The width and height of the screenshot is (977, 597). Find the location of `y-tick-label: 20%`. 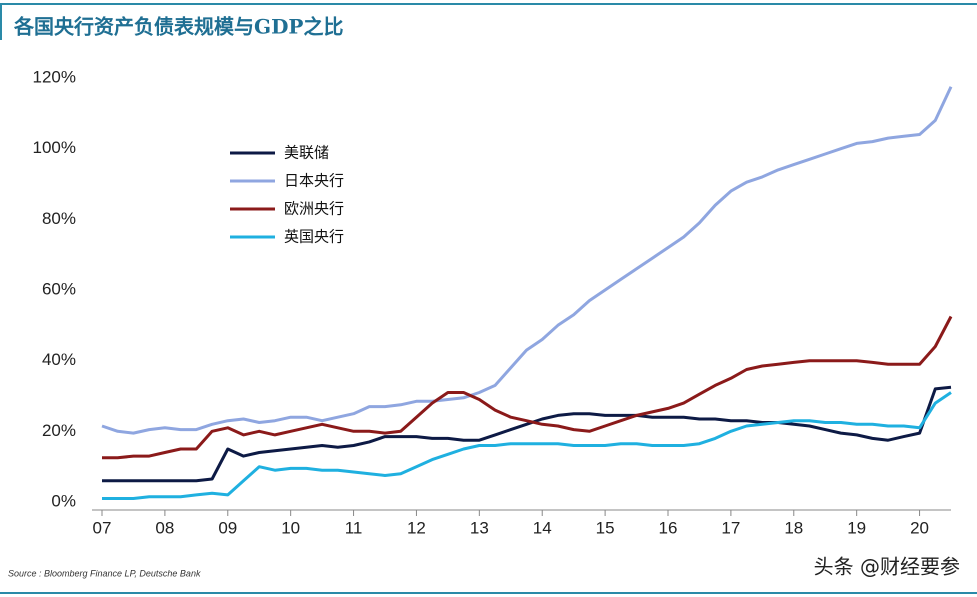

y-tick-label: 20% is located at coordinates (59, 430).